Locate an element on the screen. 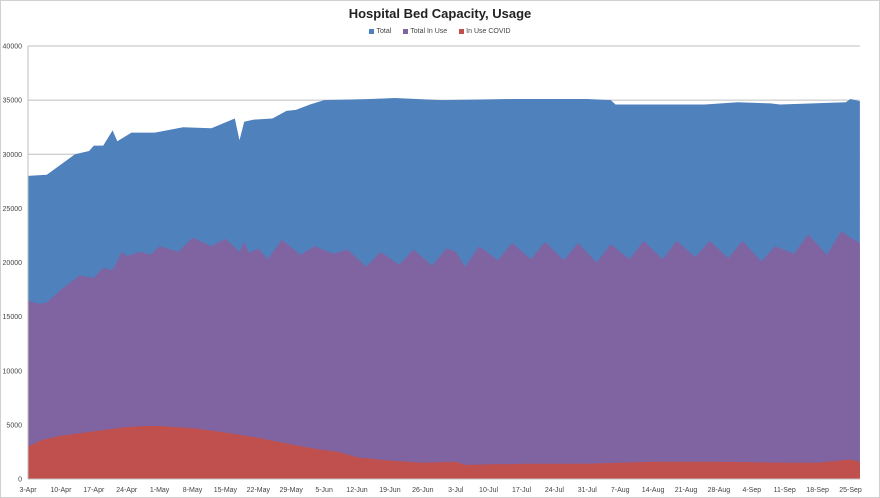 The width and height of the screenshot is (880, 498). x-tick-label: 17-Apr is located at coordinates (94, 490).